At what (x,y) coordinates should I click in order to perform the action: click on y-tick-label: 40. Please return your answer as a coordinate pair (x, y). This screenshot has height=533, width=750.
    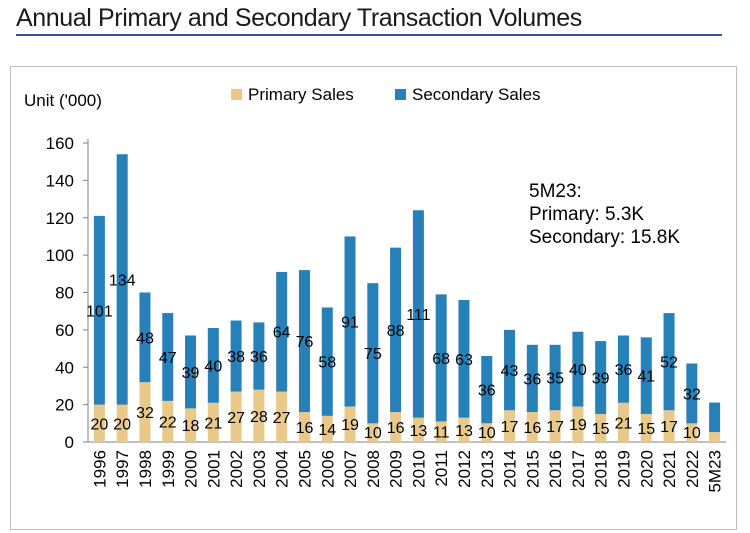
    Looking at the image, I should click on (64, 367).